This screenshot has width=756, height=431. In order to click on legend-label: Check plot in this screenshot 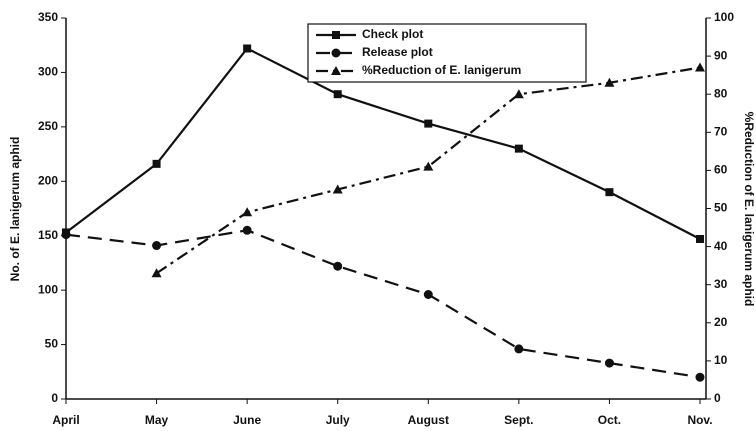, I will do `click(392, 34)`.